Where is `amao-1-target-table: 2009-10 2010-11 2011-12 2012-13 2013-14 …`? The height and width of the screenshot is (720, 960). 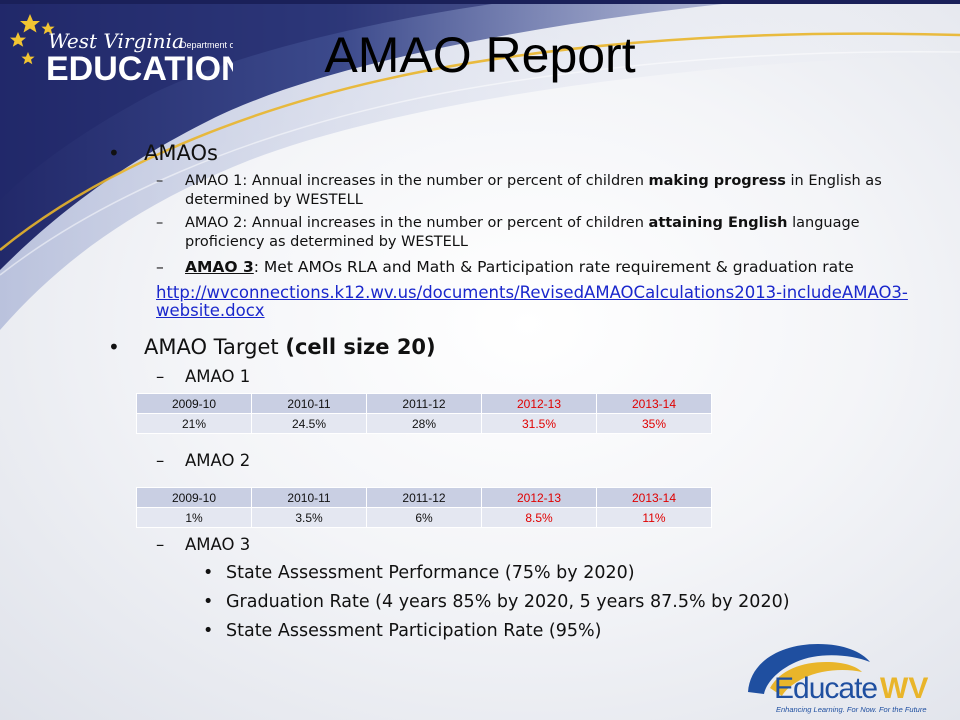
amao-1-target-table: 2009-10 2010-11 2011-12 2012-13 2013-14 … is located at coordinates (424, 413).